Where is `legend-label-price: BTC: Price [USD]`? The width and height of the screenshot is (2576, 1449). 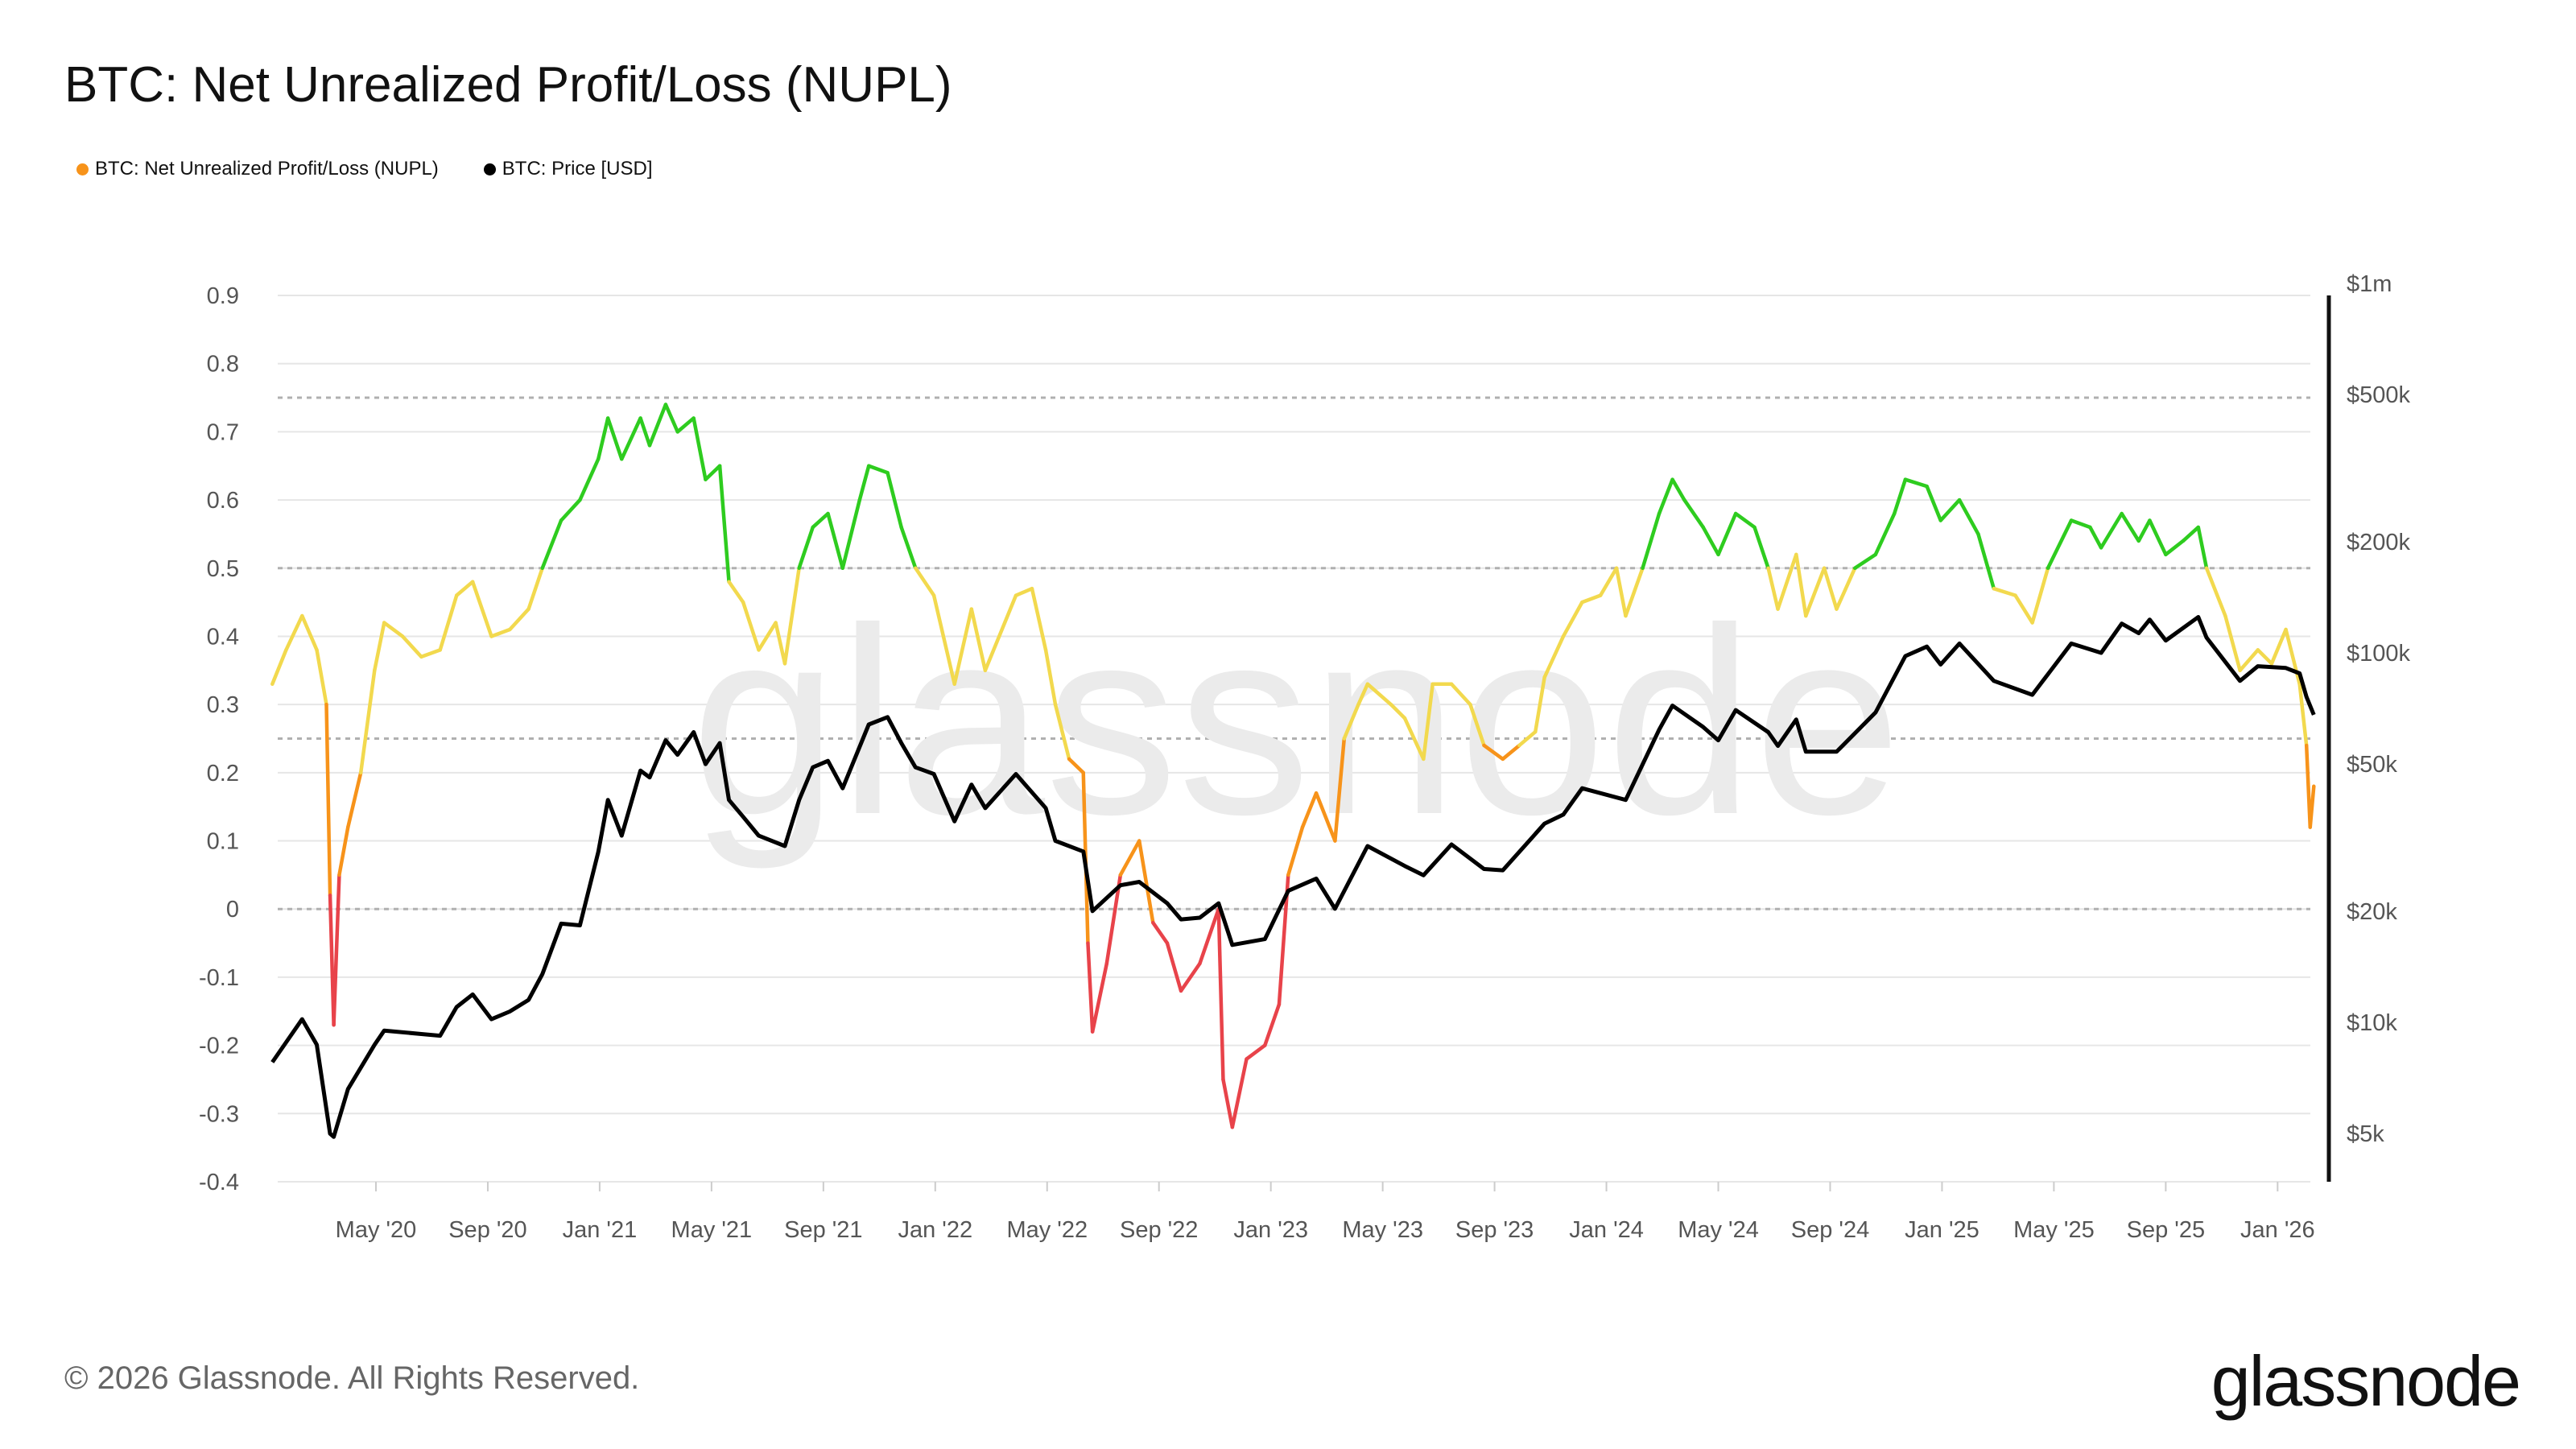 legend-label-price: BTC: Price [USD] is located at coordinates (577, 169).